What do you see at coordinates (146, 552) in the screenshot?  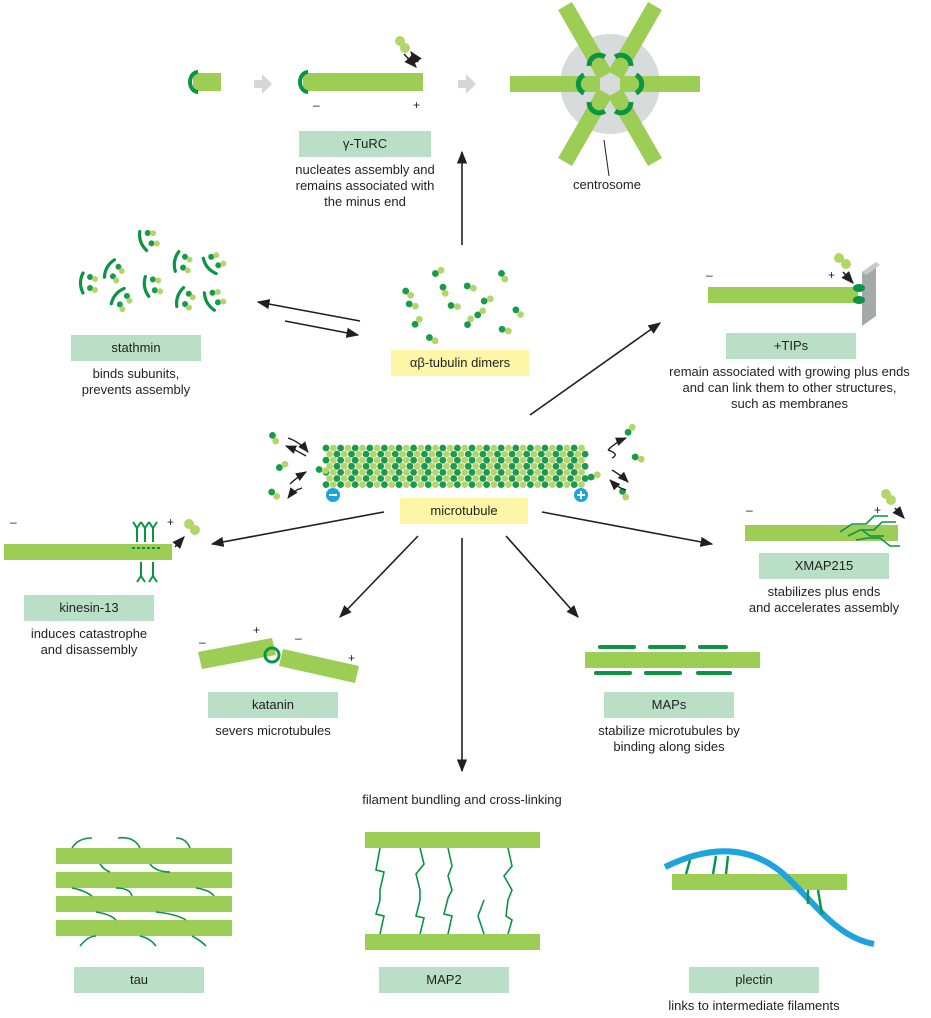 I see `kinesin-motor-icon` at bounding box center [146, 552].